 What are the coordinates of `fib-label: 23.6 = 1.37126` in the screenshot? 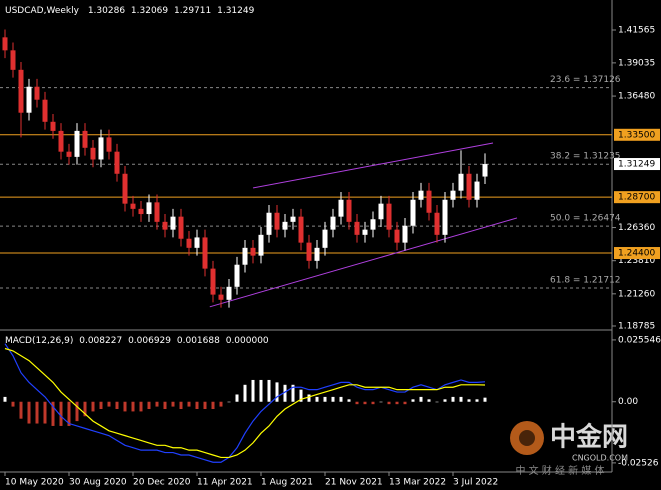 It's located at (585, 80).